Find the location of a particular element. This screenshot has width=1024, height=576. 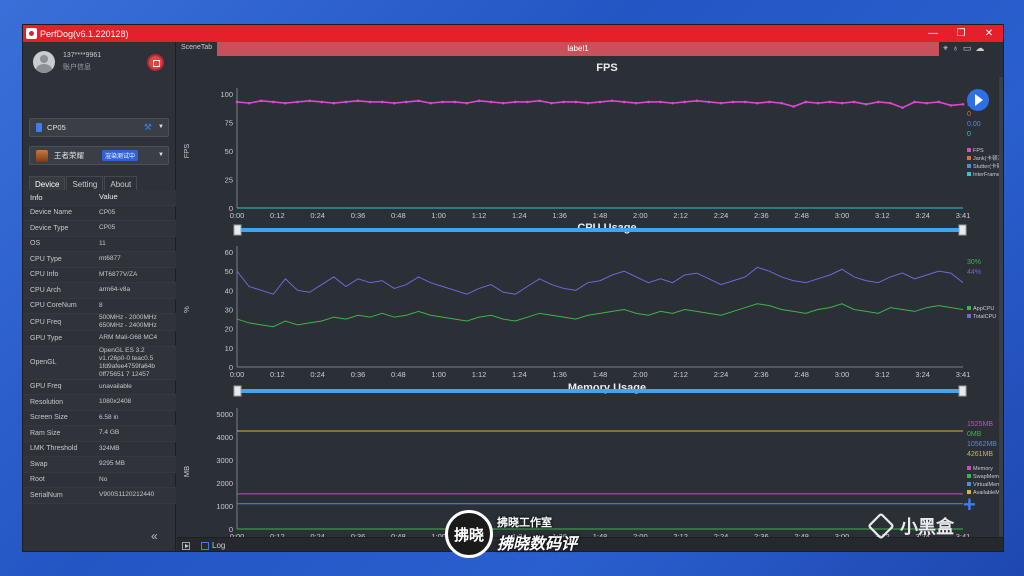

scene-tab-label: SceneTab is located at coordinates (197, 47).